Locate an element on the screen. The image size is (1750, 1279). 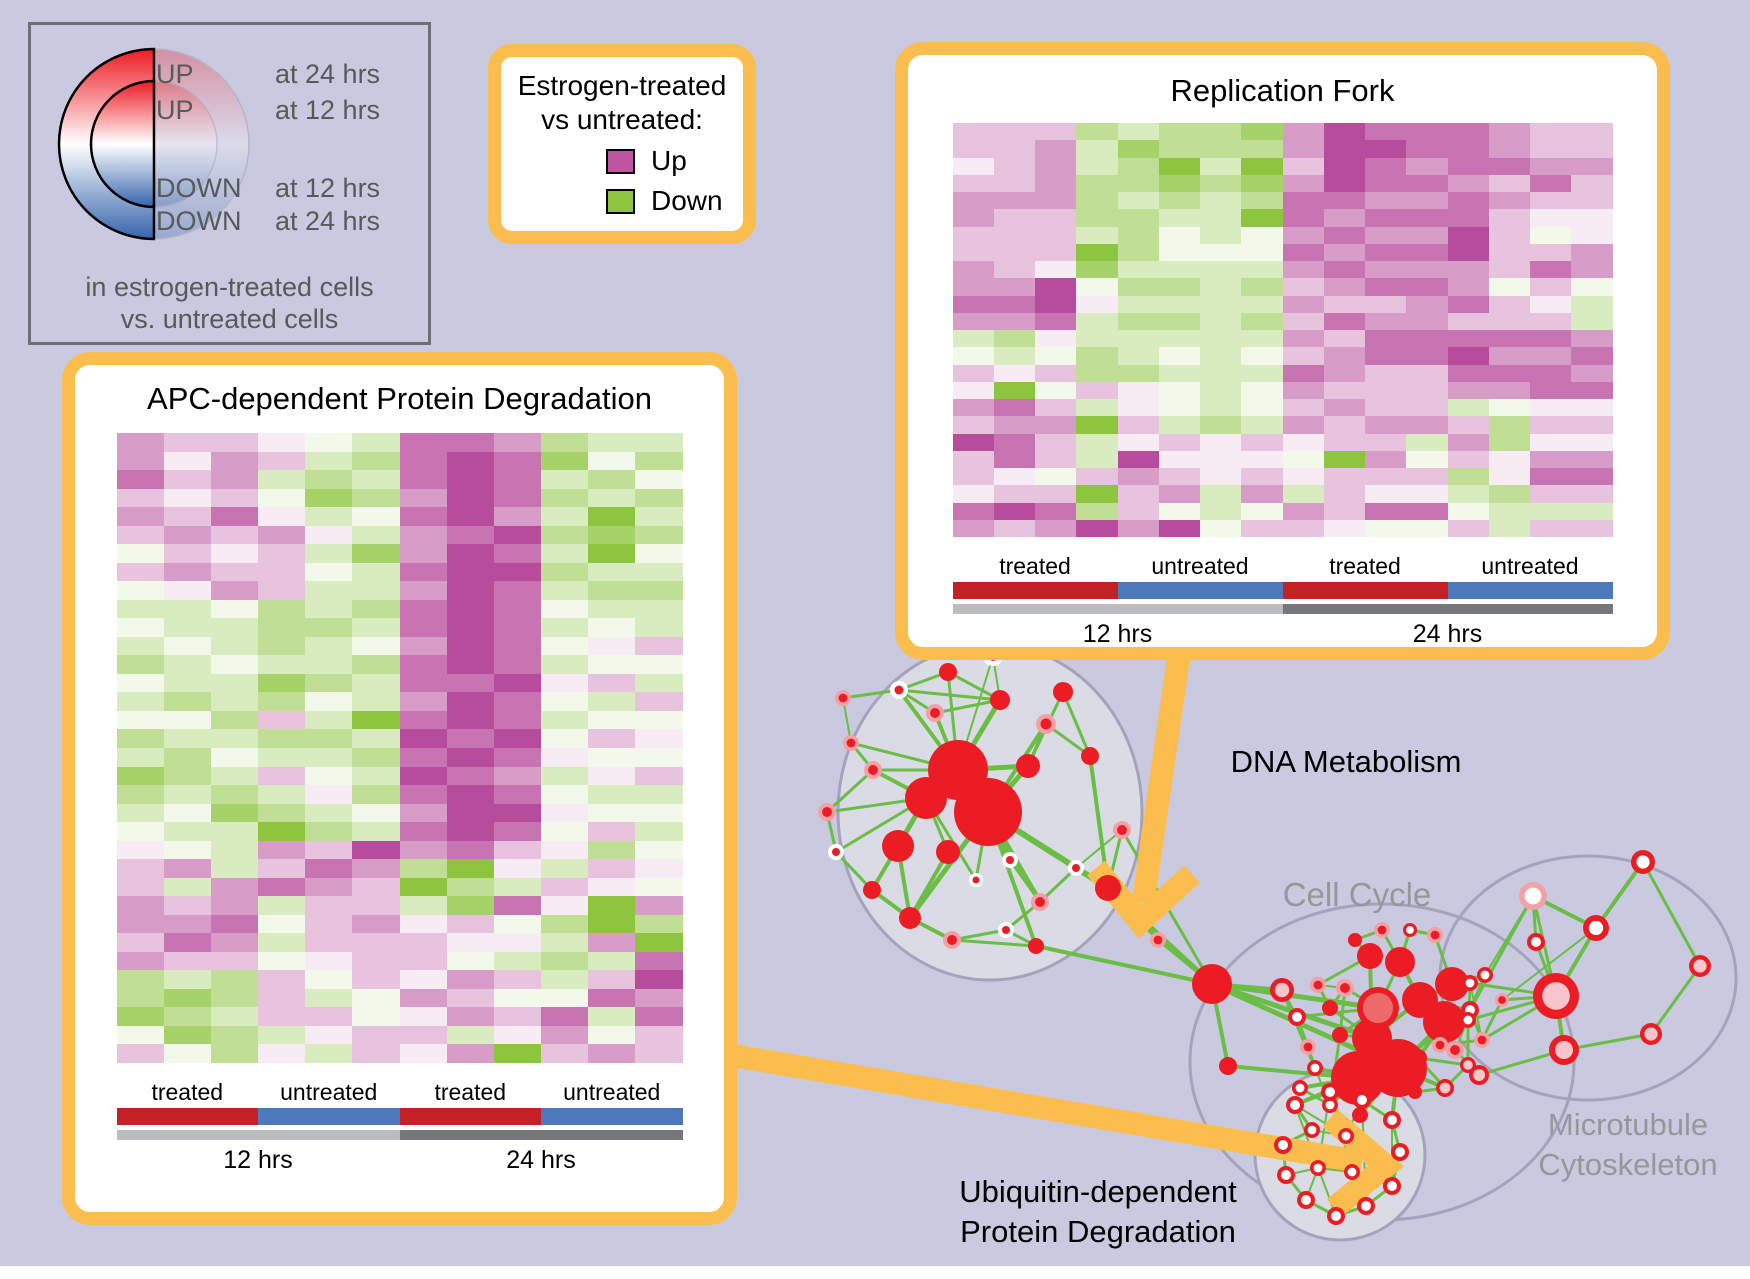
microtubule-label: Microtubule Cytoskeleton is located at coordinates (1627, 1144).